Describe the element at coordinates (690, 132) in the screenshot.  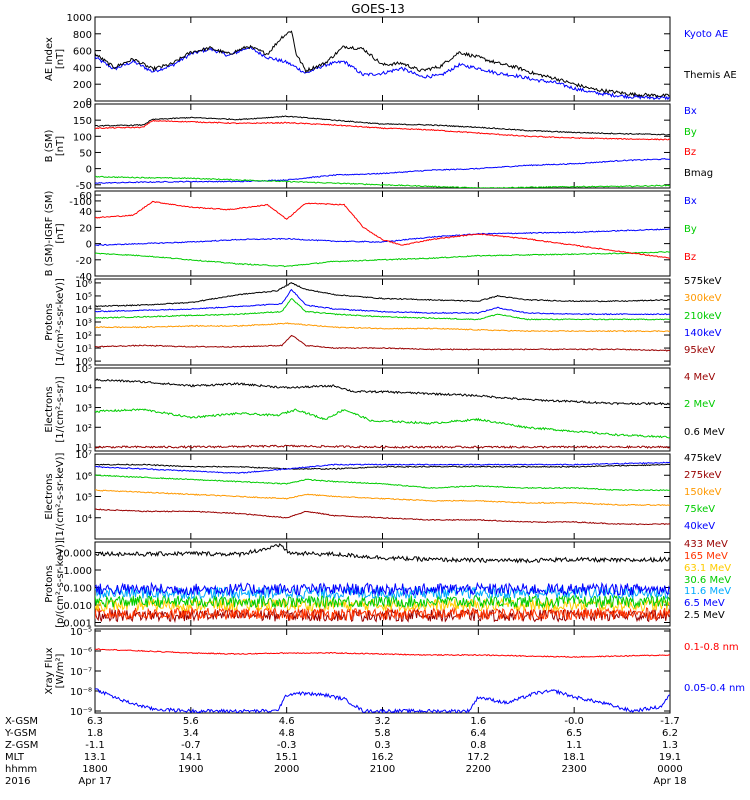
I see `legend-by: By` at that location.